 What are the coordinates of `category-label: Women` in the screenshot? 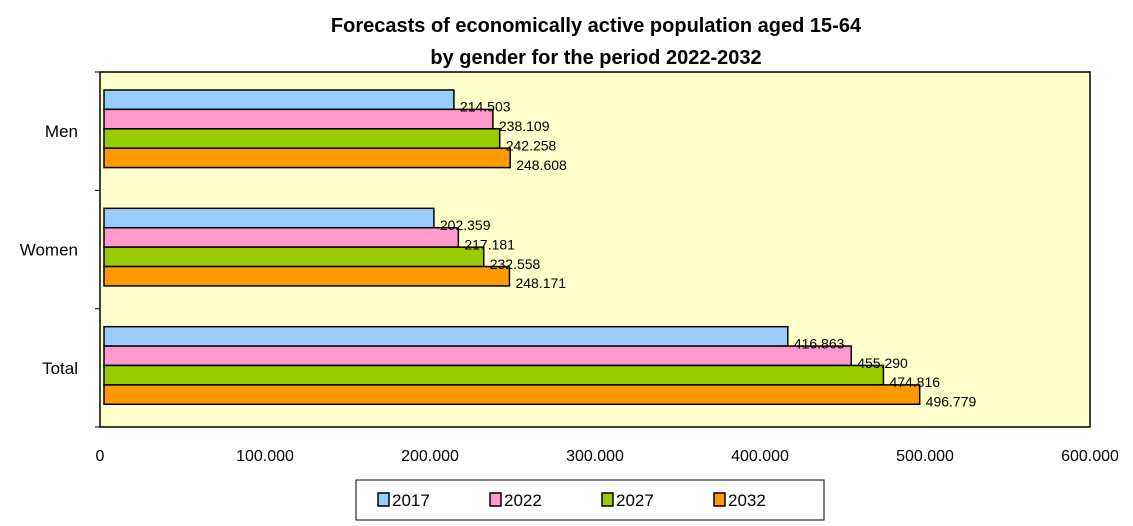 It's located at (49, 250).